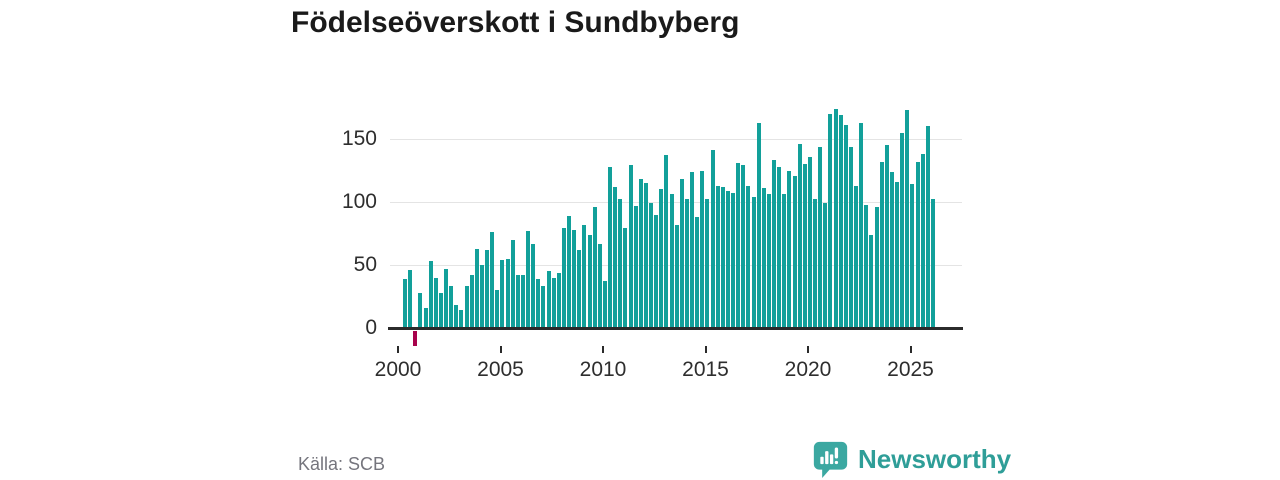 This screenshot has width=1280, height=480. I want to click on x-tick-2025, so click(910, 349).